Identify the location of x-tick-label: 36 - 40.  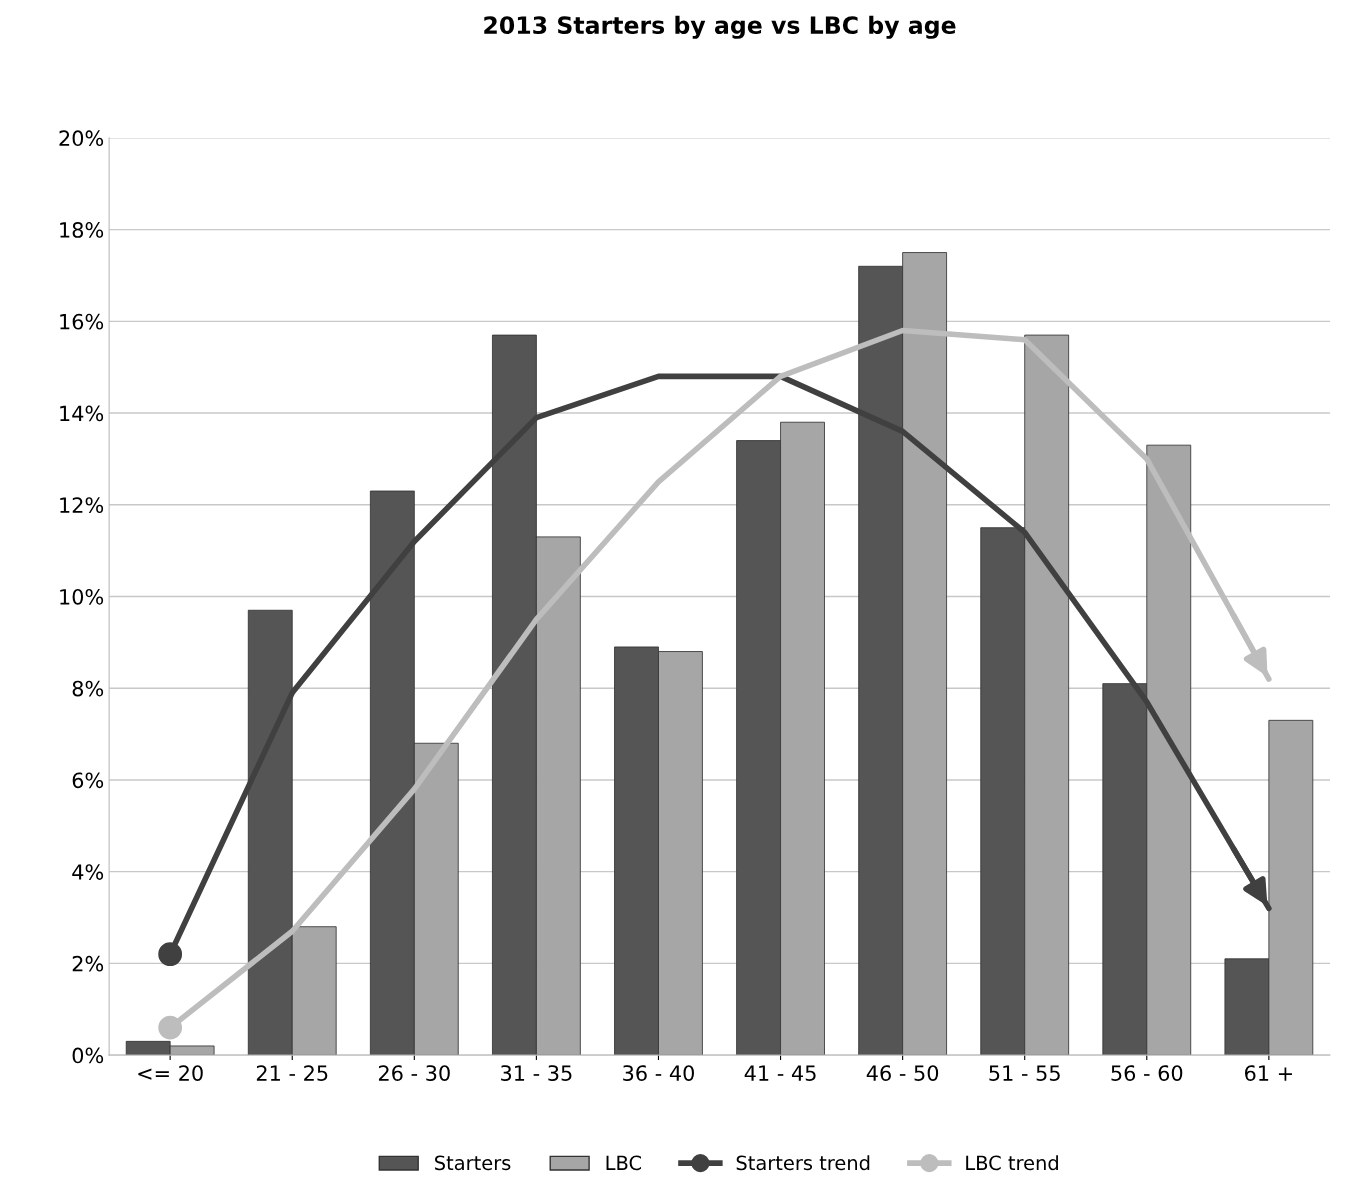
(658, 1073).